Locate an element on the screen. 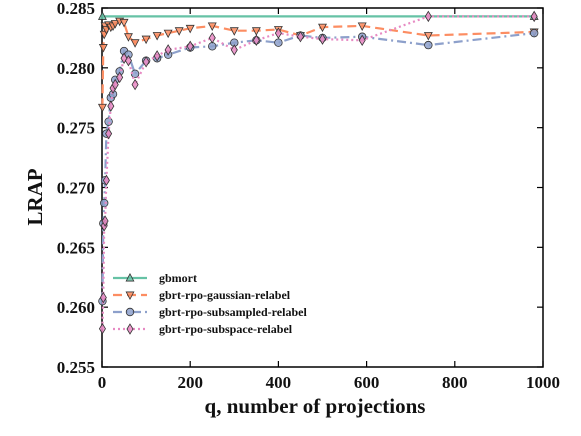 The width and height of the screenshot is (581, 436). x-tick-label: 800 is located at coordinates (455, 382).